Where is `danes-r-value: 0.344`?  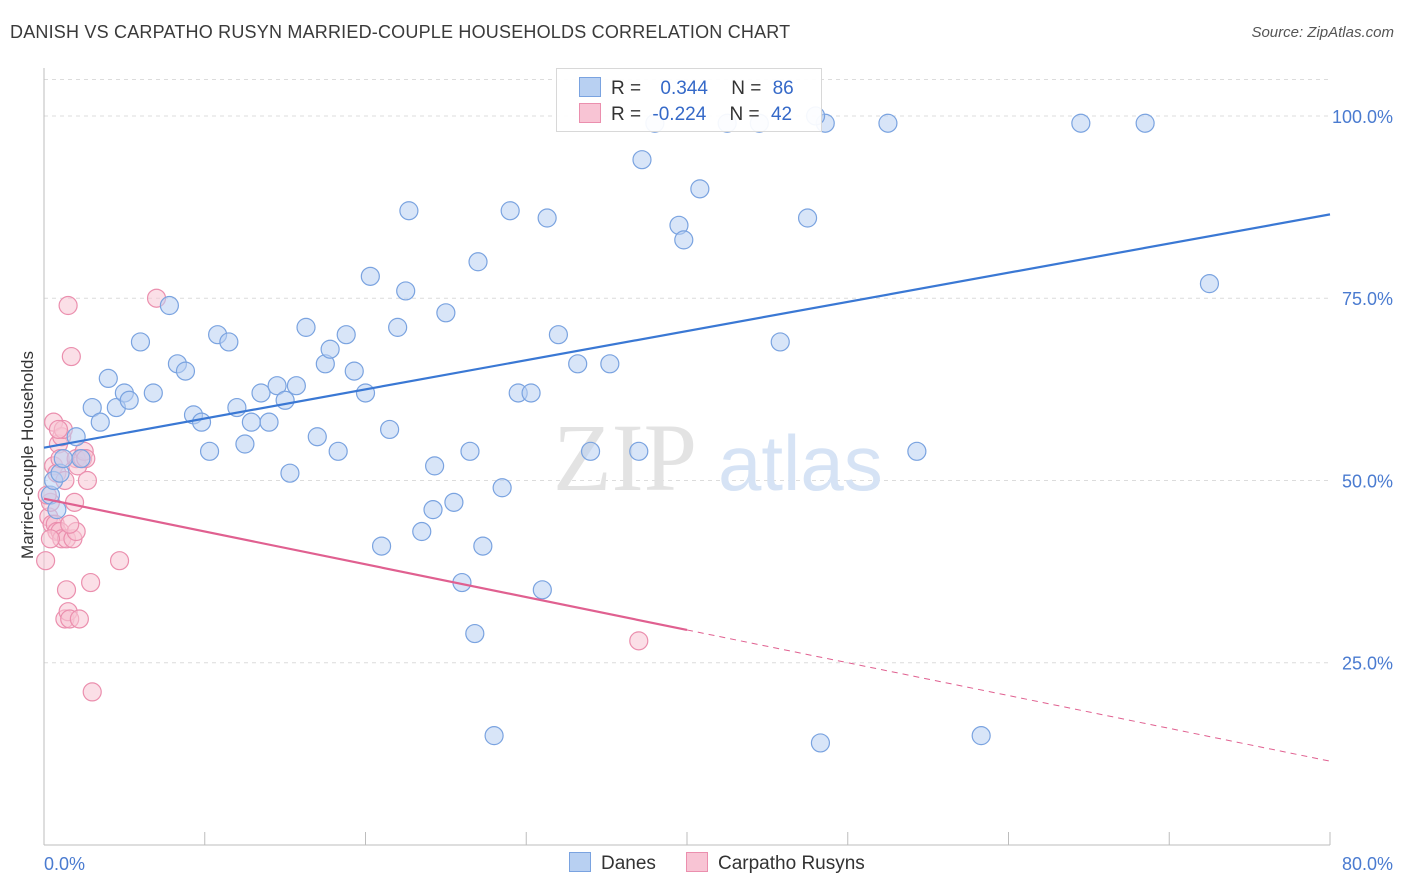 danes-r-value: 0.344 is located at coordinates (684, 88).